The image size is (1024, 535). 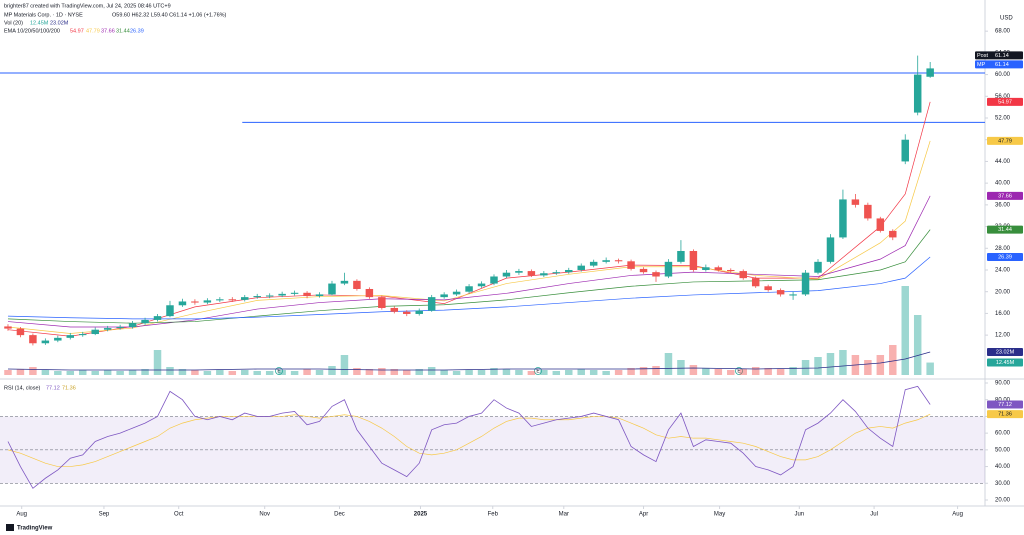 I want to click on rsi-value-label-box, so click(x=1005, y=404).